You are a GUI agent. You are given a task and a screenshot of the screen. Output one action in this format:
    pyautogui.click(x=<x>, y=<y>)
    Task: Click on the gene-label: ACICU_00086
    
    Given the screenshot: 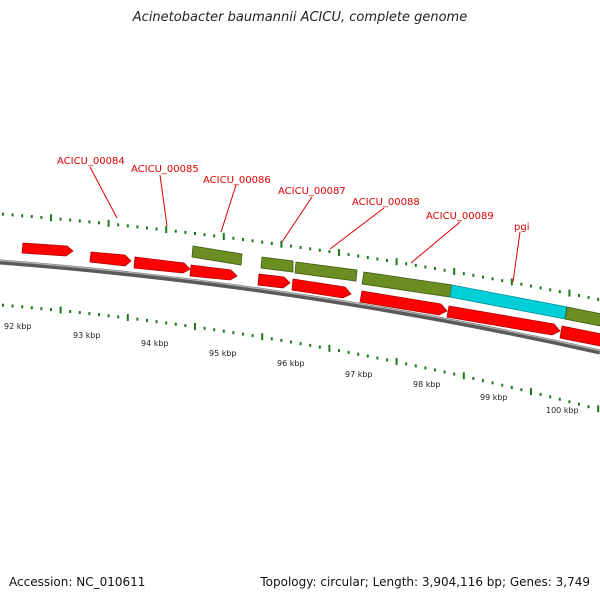 What is the action you would take?
    pyautogui.click(x=237, y=180)
    